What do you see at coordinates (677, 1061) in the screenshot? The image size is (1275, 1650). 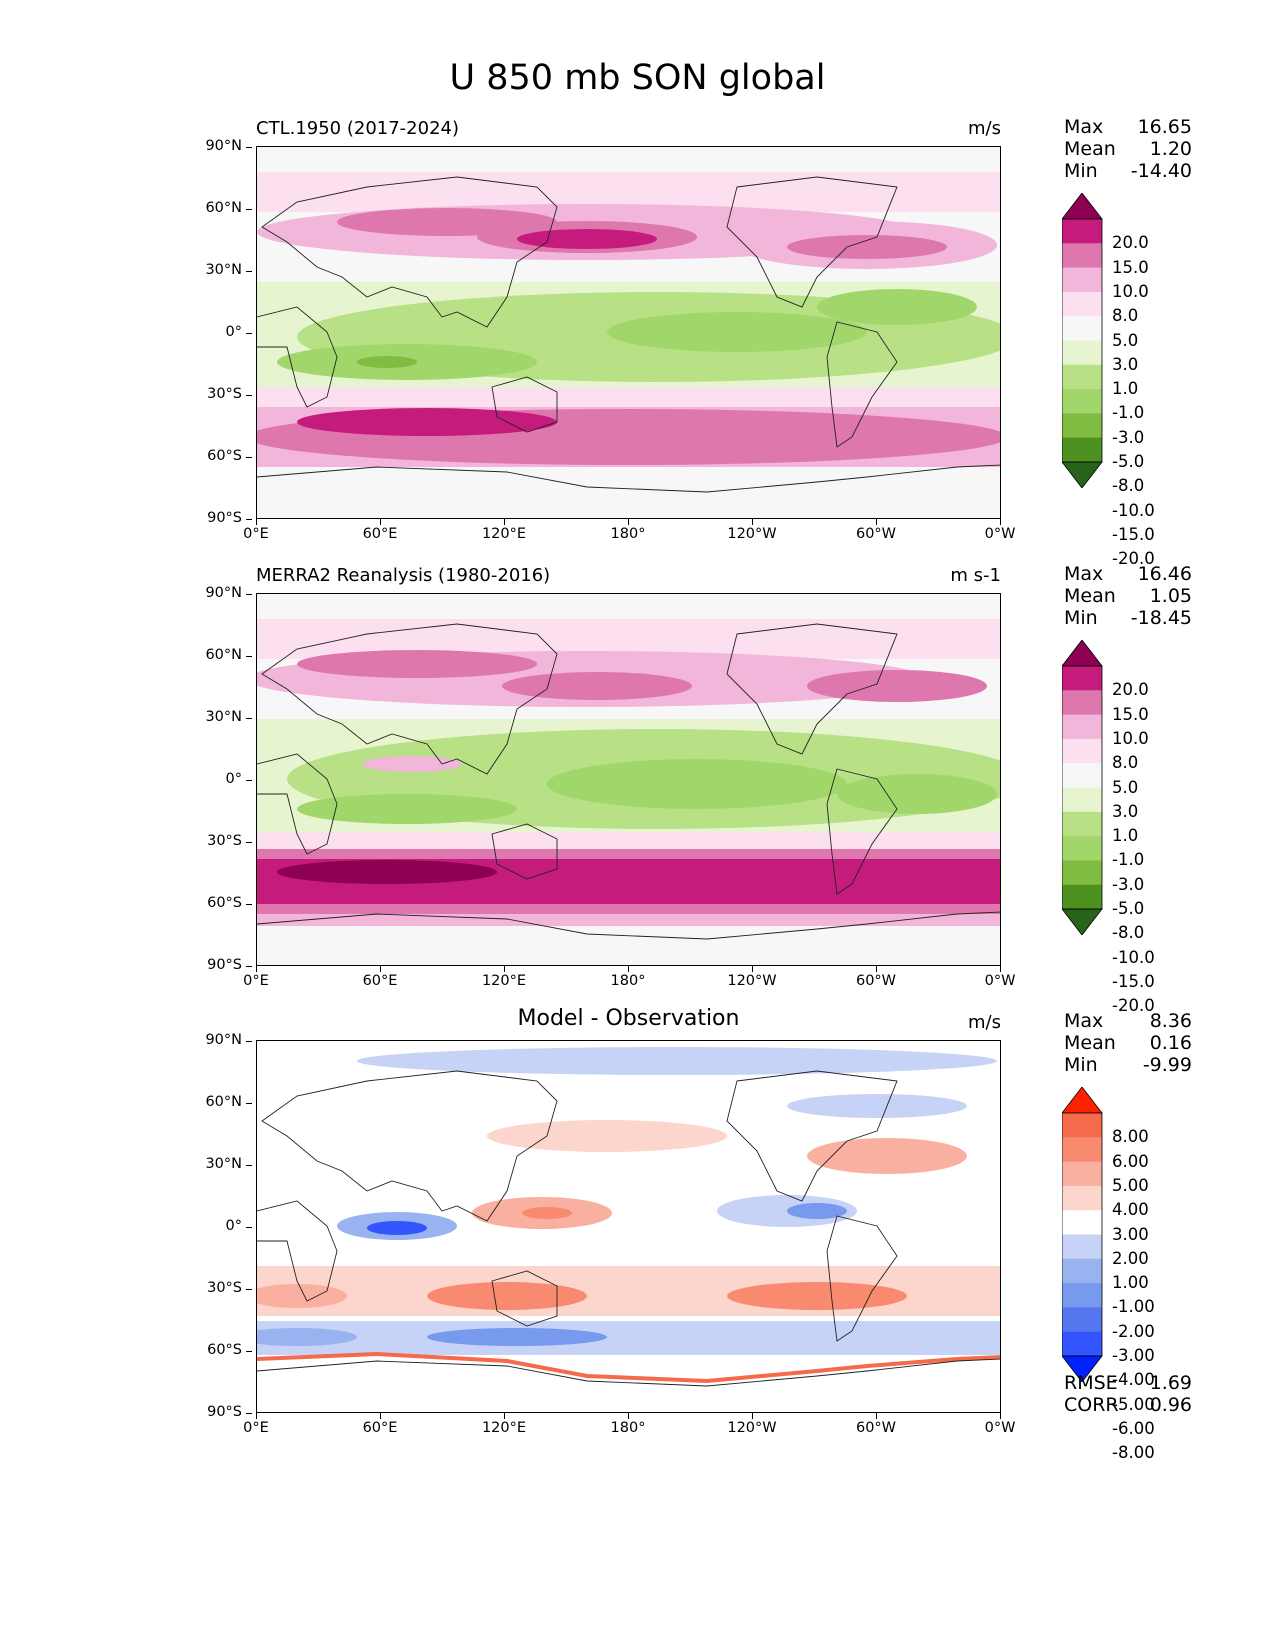 I see `arctic-negative` at bounding box center [677, 1061].